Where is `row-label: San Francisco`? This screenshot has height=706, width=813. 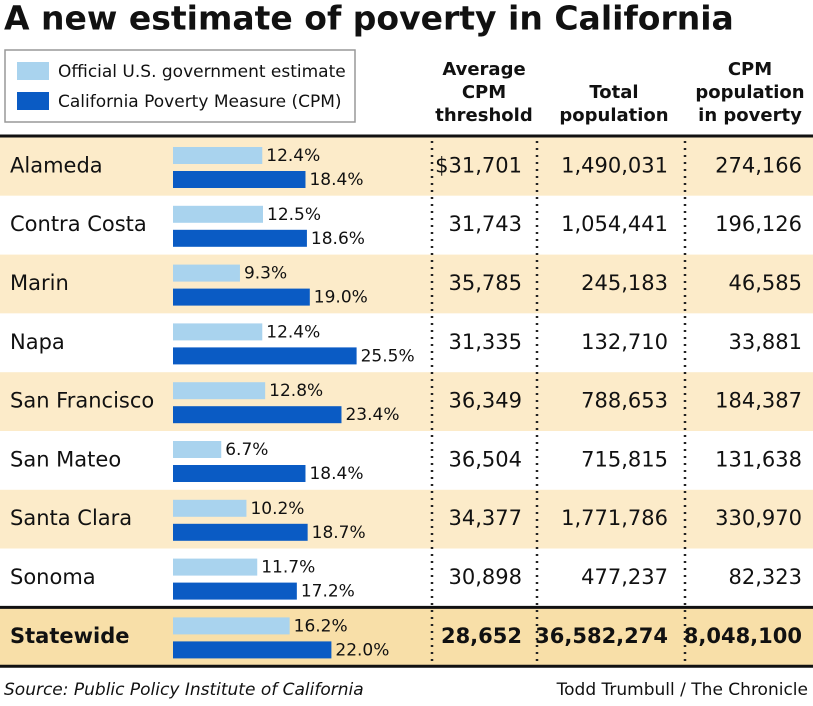
row-label: San Francisco is located at coordinates (82, 401).